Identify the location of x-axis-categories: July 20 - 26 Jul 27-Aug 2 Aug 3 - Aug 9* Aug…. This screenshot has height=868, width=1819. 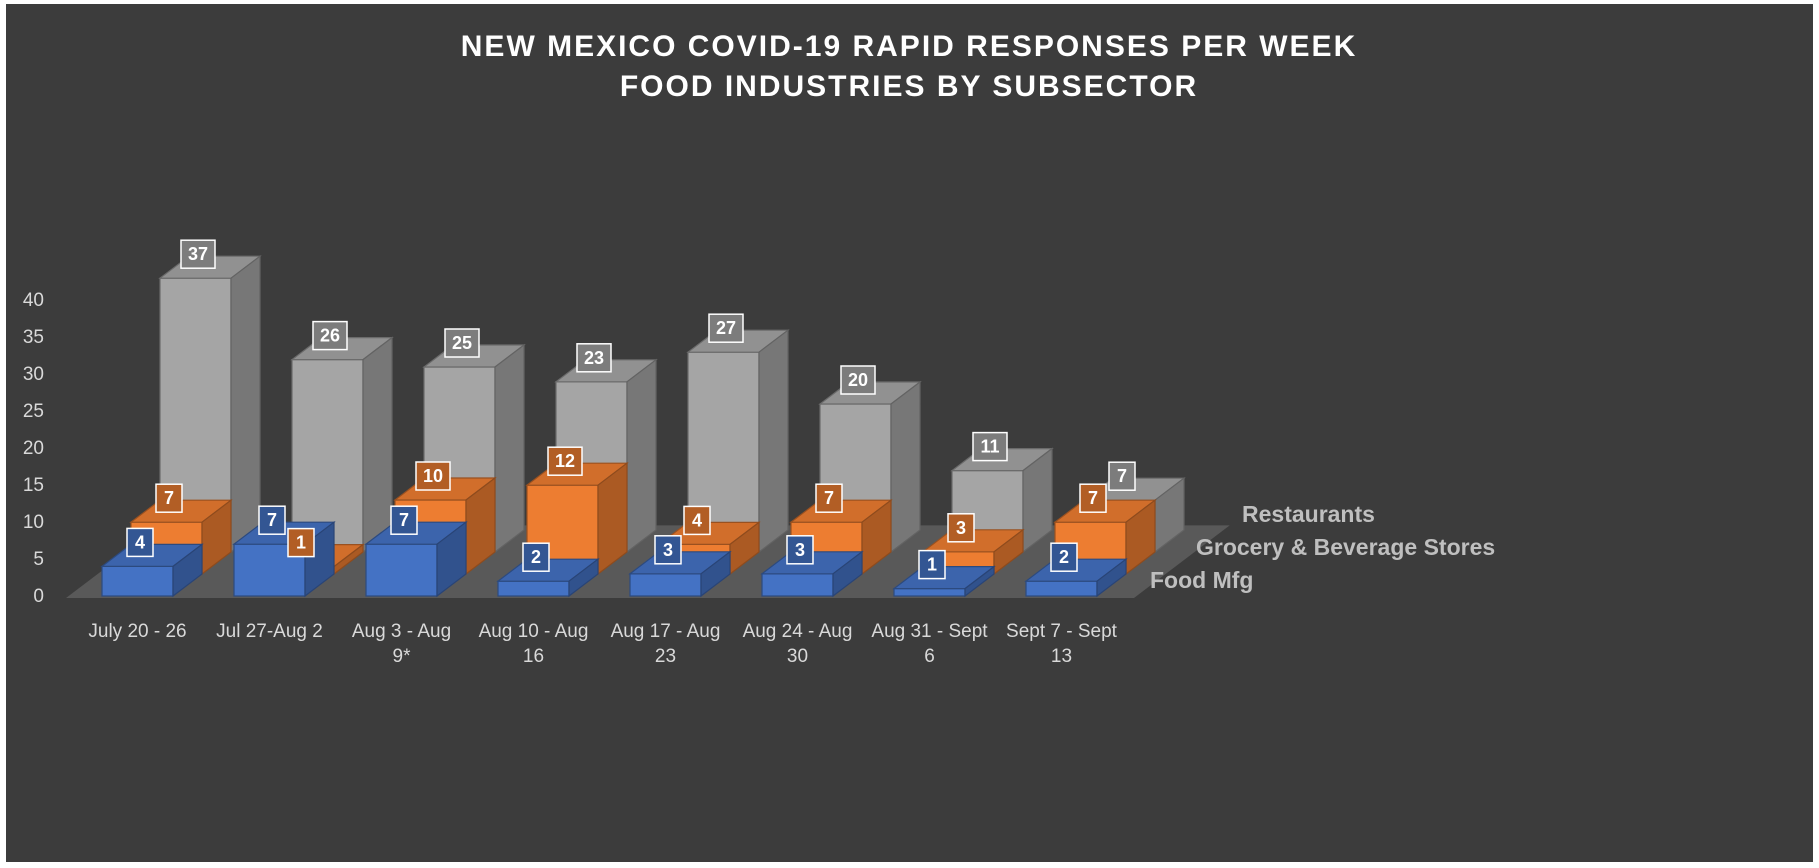
(602, 644).